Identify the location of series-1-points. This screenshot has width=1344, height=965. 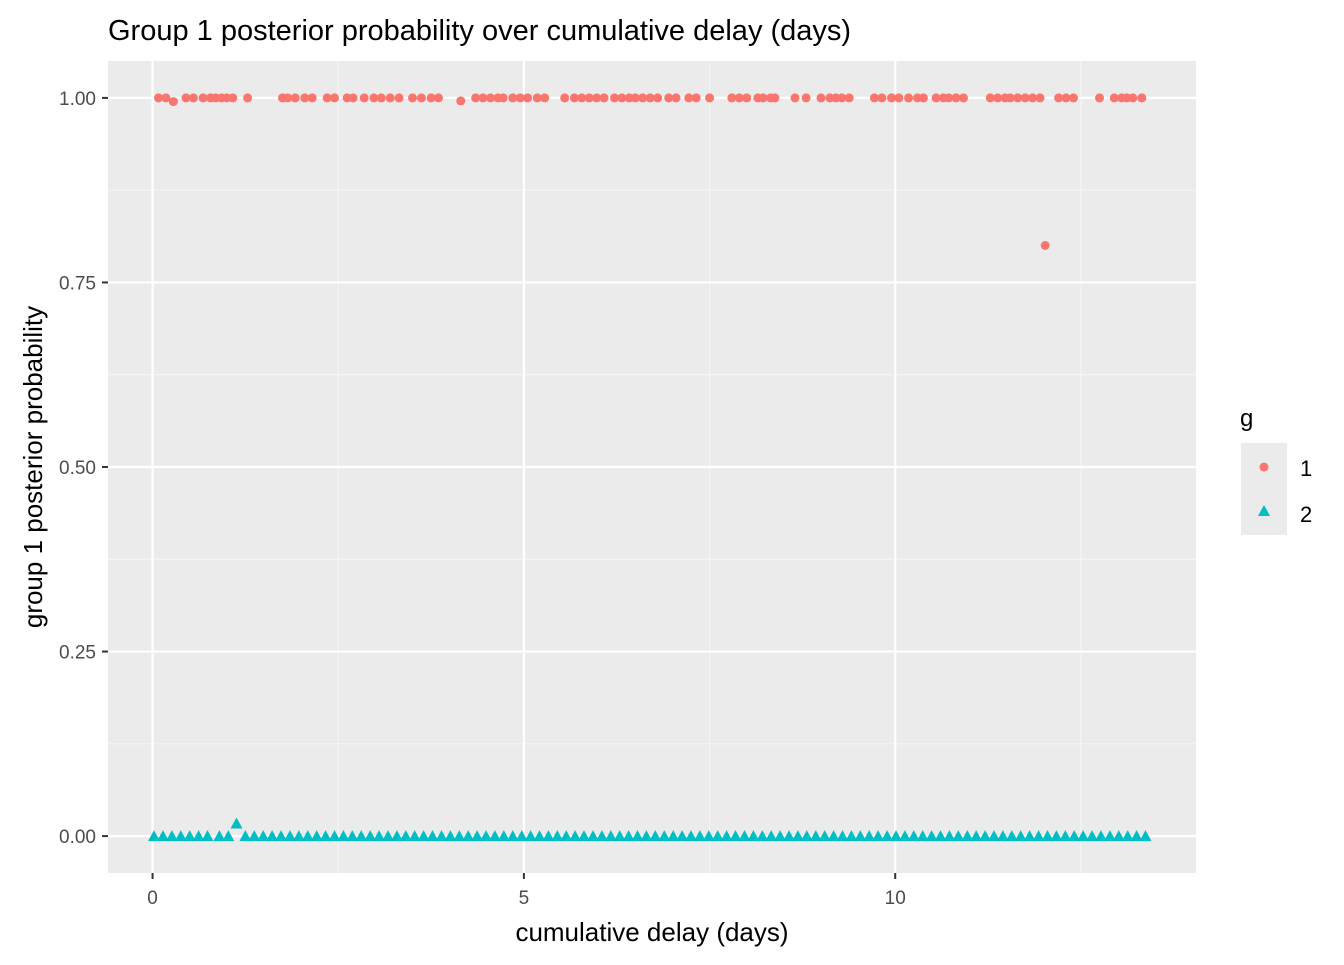
(650, 171).